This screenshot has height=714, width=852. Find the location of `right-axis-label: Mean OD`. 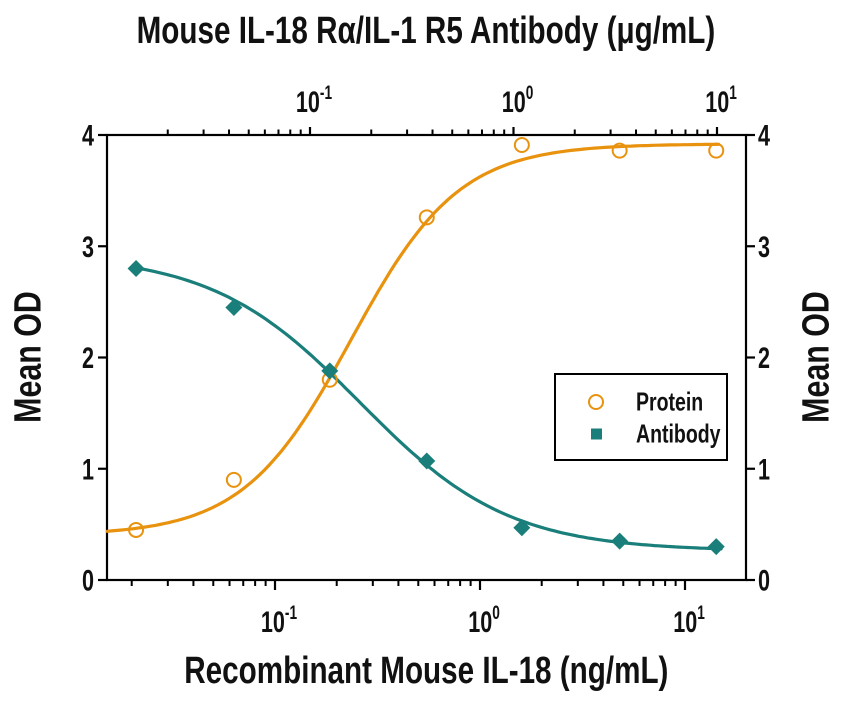

right-axis-label: Mean OD is located at coordinates (816, 357).